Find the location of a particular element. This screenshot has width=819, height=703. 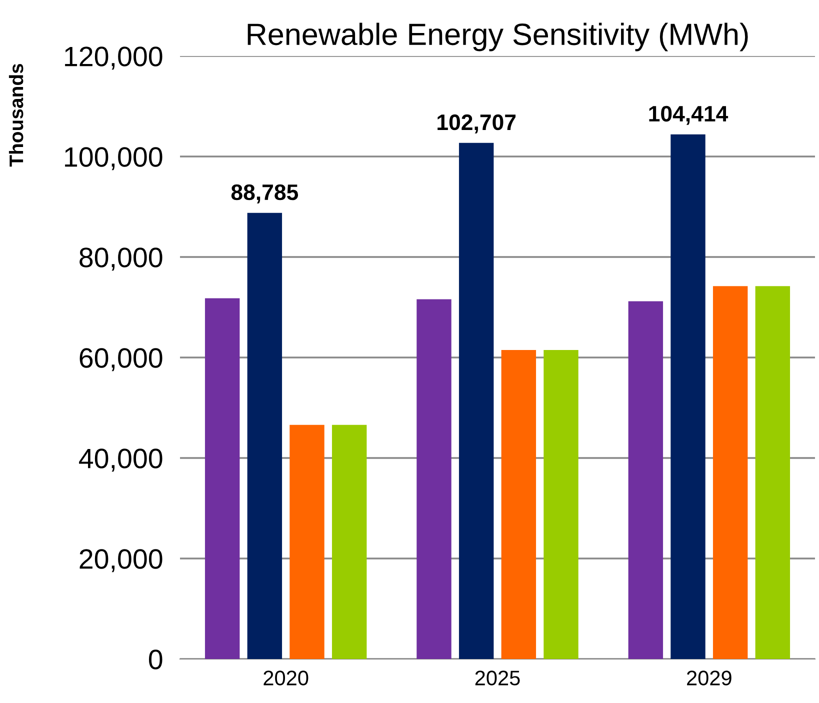

y-tick-label: 0 is located at coordinates (155, 660).